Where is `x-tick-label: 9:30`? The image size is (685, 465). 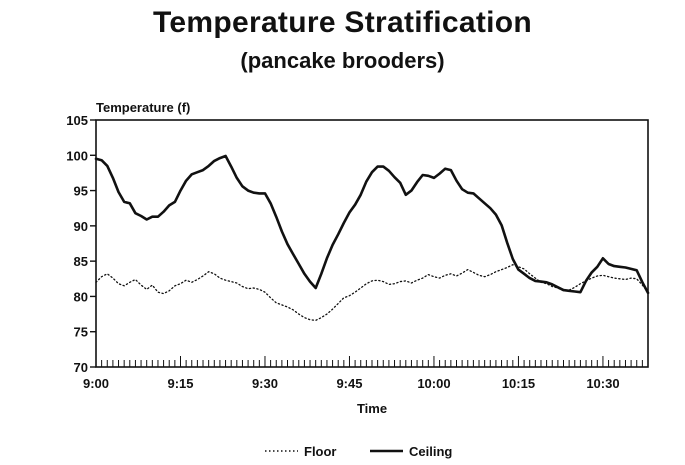 x-tick-label: 9:30 is located at coordinates (265, 383).